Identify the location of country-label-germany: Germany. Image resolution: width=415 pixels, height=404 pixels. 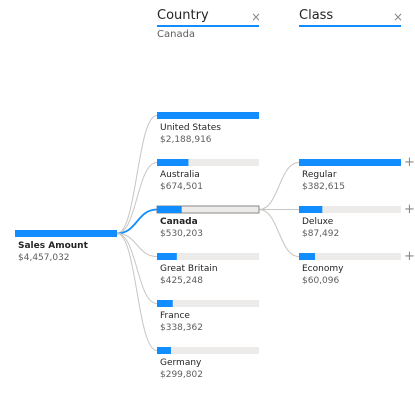
(181, 363).